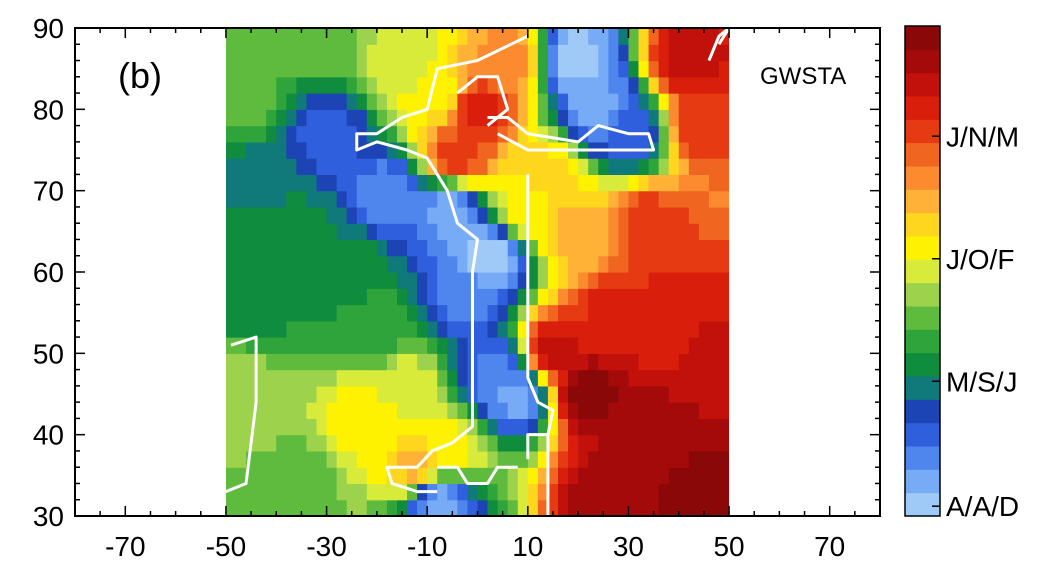  What do you see at coordinates (48, 191) in the screenshot?
I see `y-tick-label: 70` at bounding box center [48, 191].